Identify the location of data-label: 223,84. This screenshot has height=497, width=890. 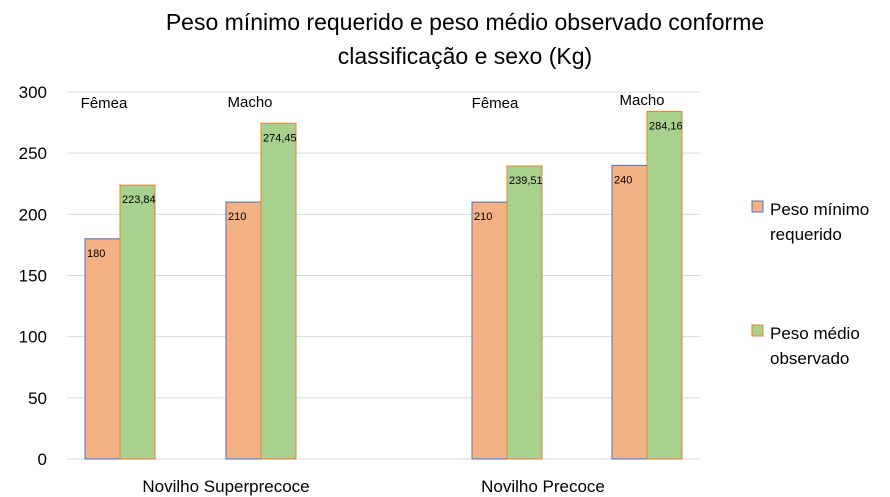
(139, 200).